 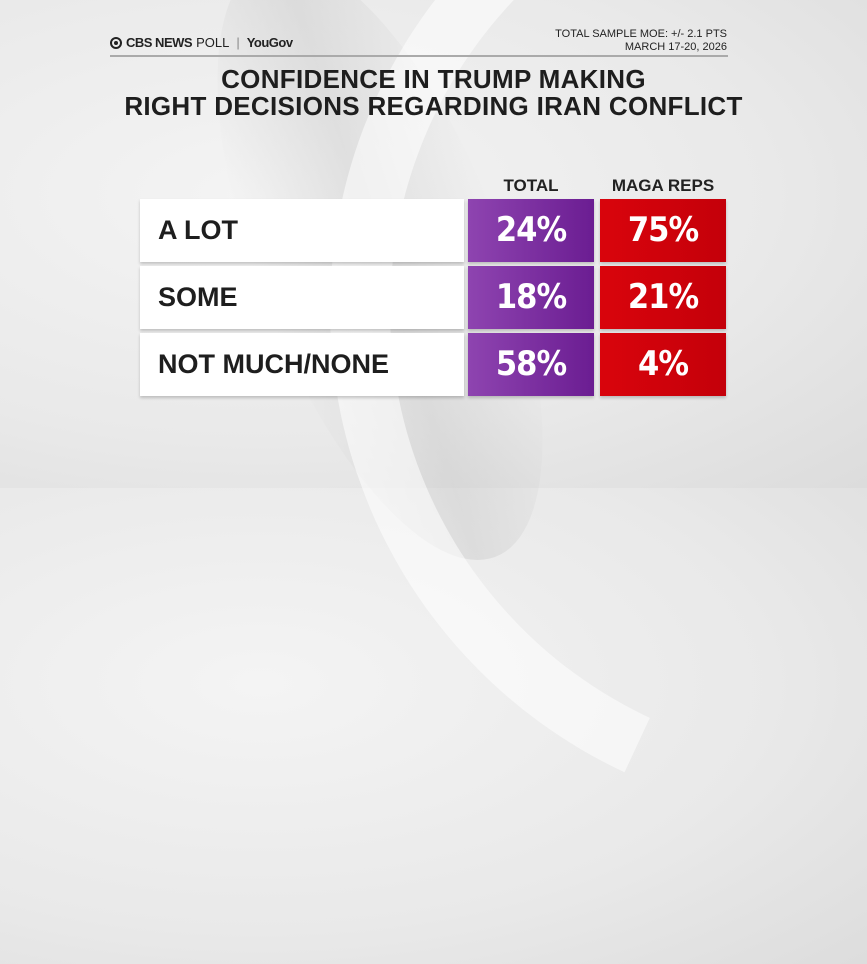 I want to click on column-header-maga-reps: MAGA REPS, so click(x=663, y=185).